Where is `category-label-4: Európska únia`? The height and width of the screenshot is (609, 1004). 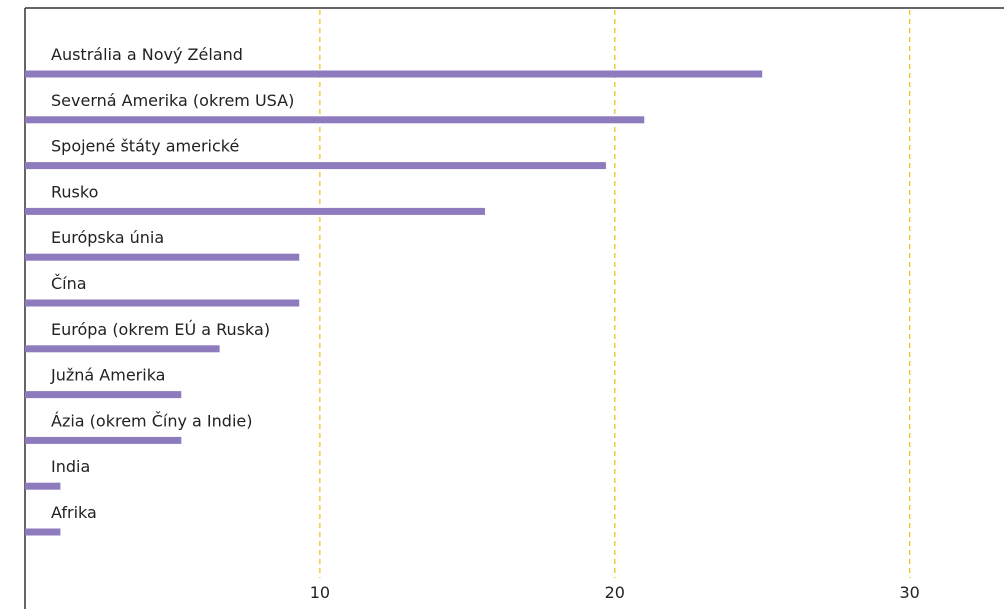
category-label-4: Európska únia is located at coordinates (107, 237).